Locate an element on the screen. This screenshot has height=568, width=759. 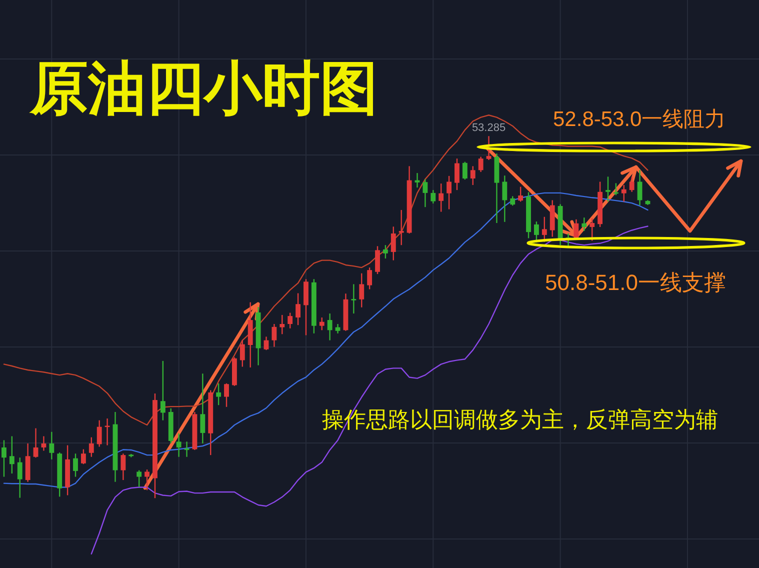
chart-title: 原油四小时图 is located at coordinates (203, 88).